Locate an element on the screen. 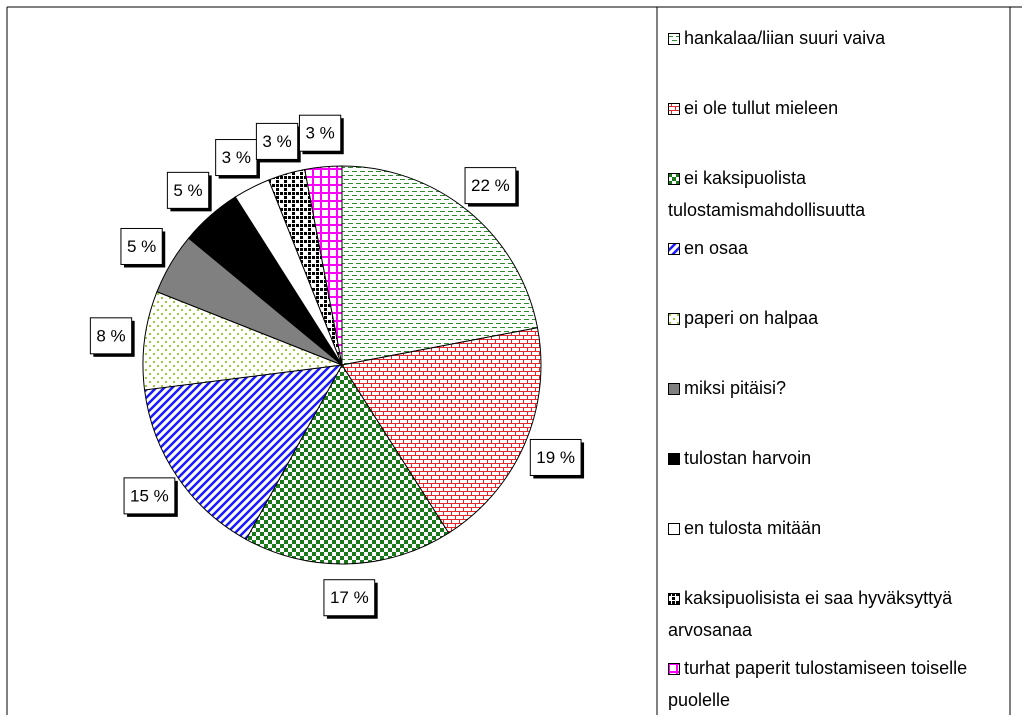 The width and height of the screenshot is (1022, 716). data-label-text: 17 % is located at coordinates (349, 597).